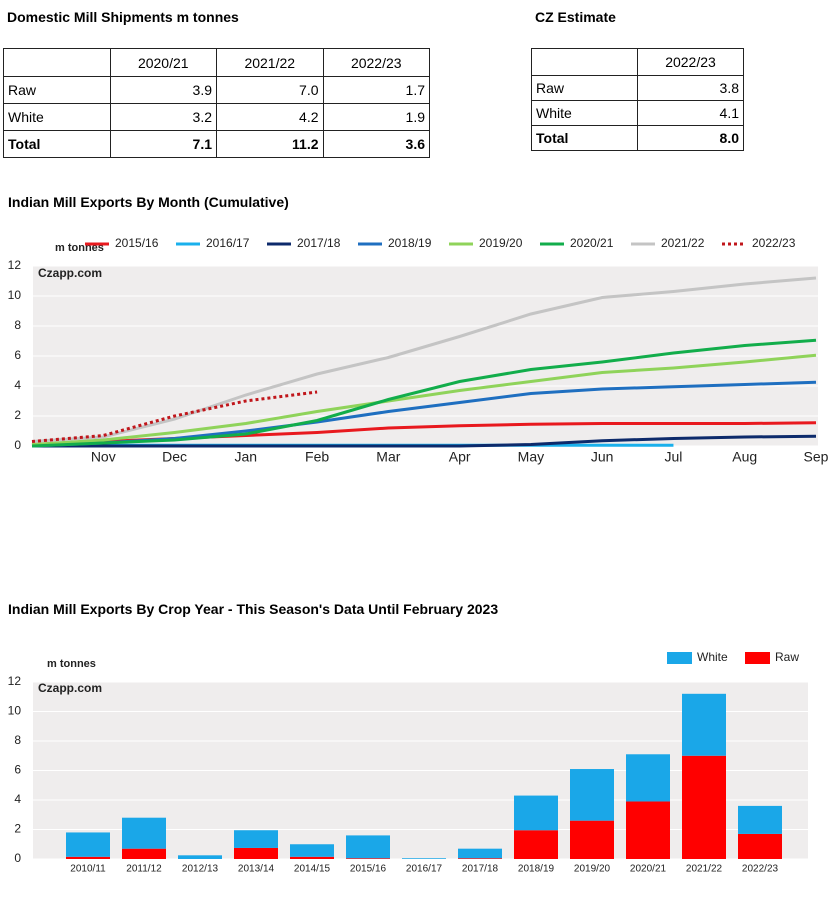 This screenshot has width=838, height=900. What do you see at coordinates (368, 869) in the screenshot?
I see `x-tick-label: 2015/16` at bounding box center [368, 869].